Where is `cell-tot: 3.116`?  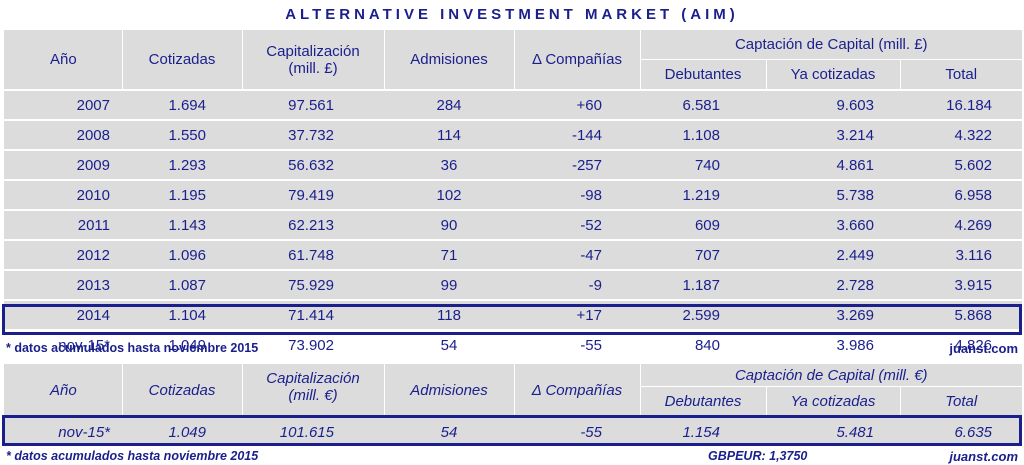 cell-tot: 3.116 is located at coordinates (961, 254).